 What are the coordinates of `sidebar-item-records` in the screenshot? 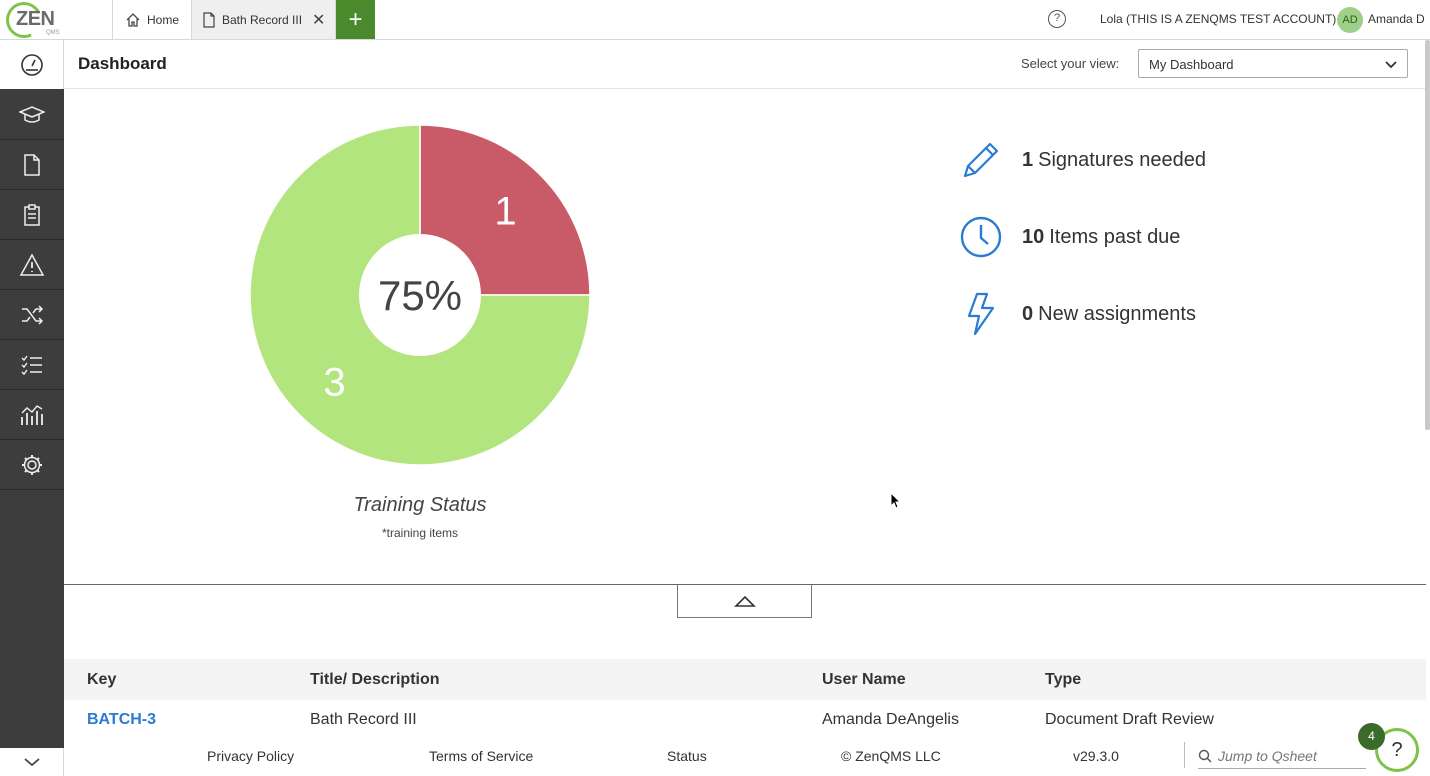 It's located at (32, 215).